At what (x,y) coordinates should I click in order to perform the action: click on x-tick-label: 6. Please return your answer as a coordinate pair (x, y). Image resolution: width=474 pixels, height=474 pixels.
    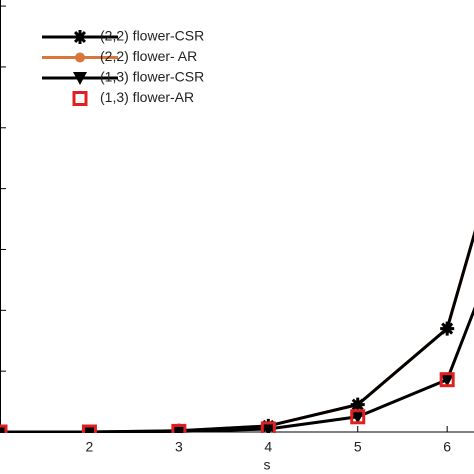
    Looking at the image, I should click on (447, 447).